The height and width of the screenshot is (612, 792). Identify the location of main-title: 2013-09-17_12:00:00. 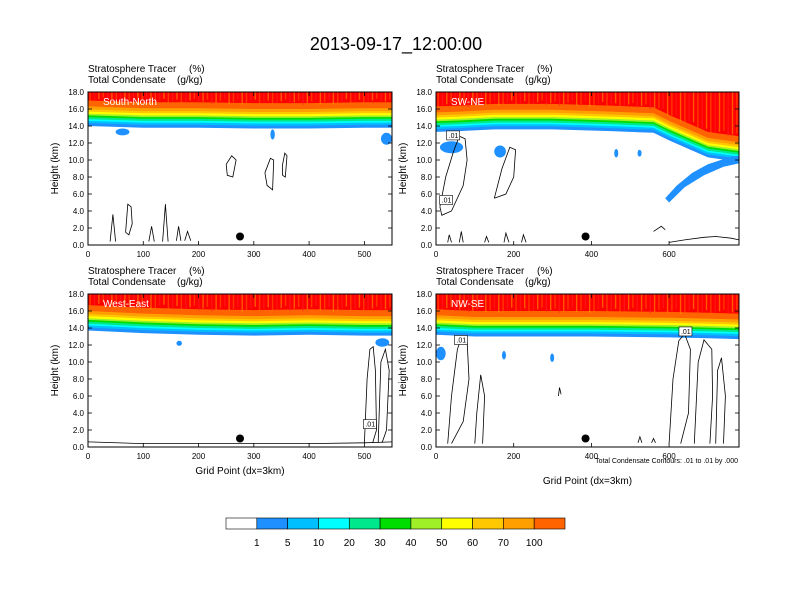
(396, 44).